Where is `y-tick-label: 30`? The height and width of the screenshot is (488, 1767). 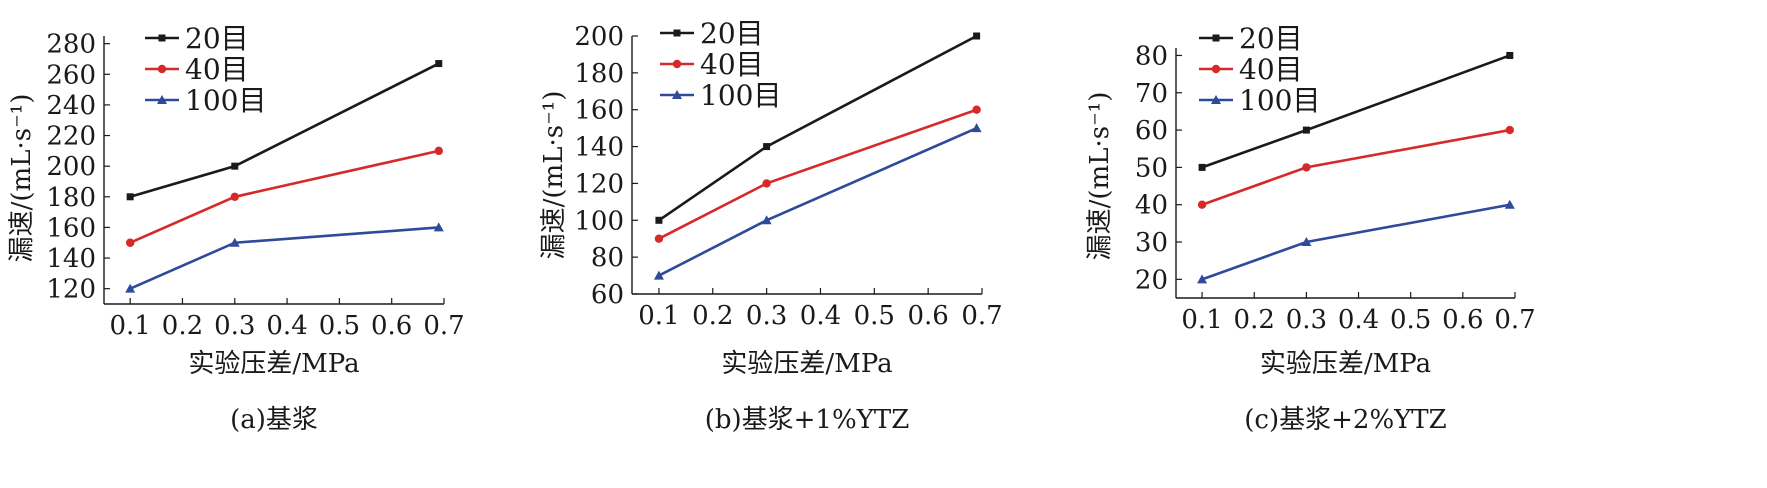
y-tick-label: 30 is located at coordinates (1151, 243).